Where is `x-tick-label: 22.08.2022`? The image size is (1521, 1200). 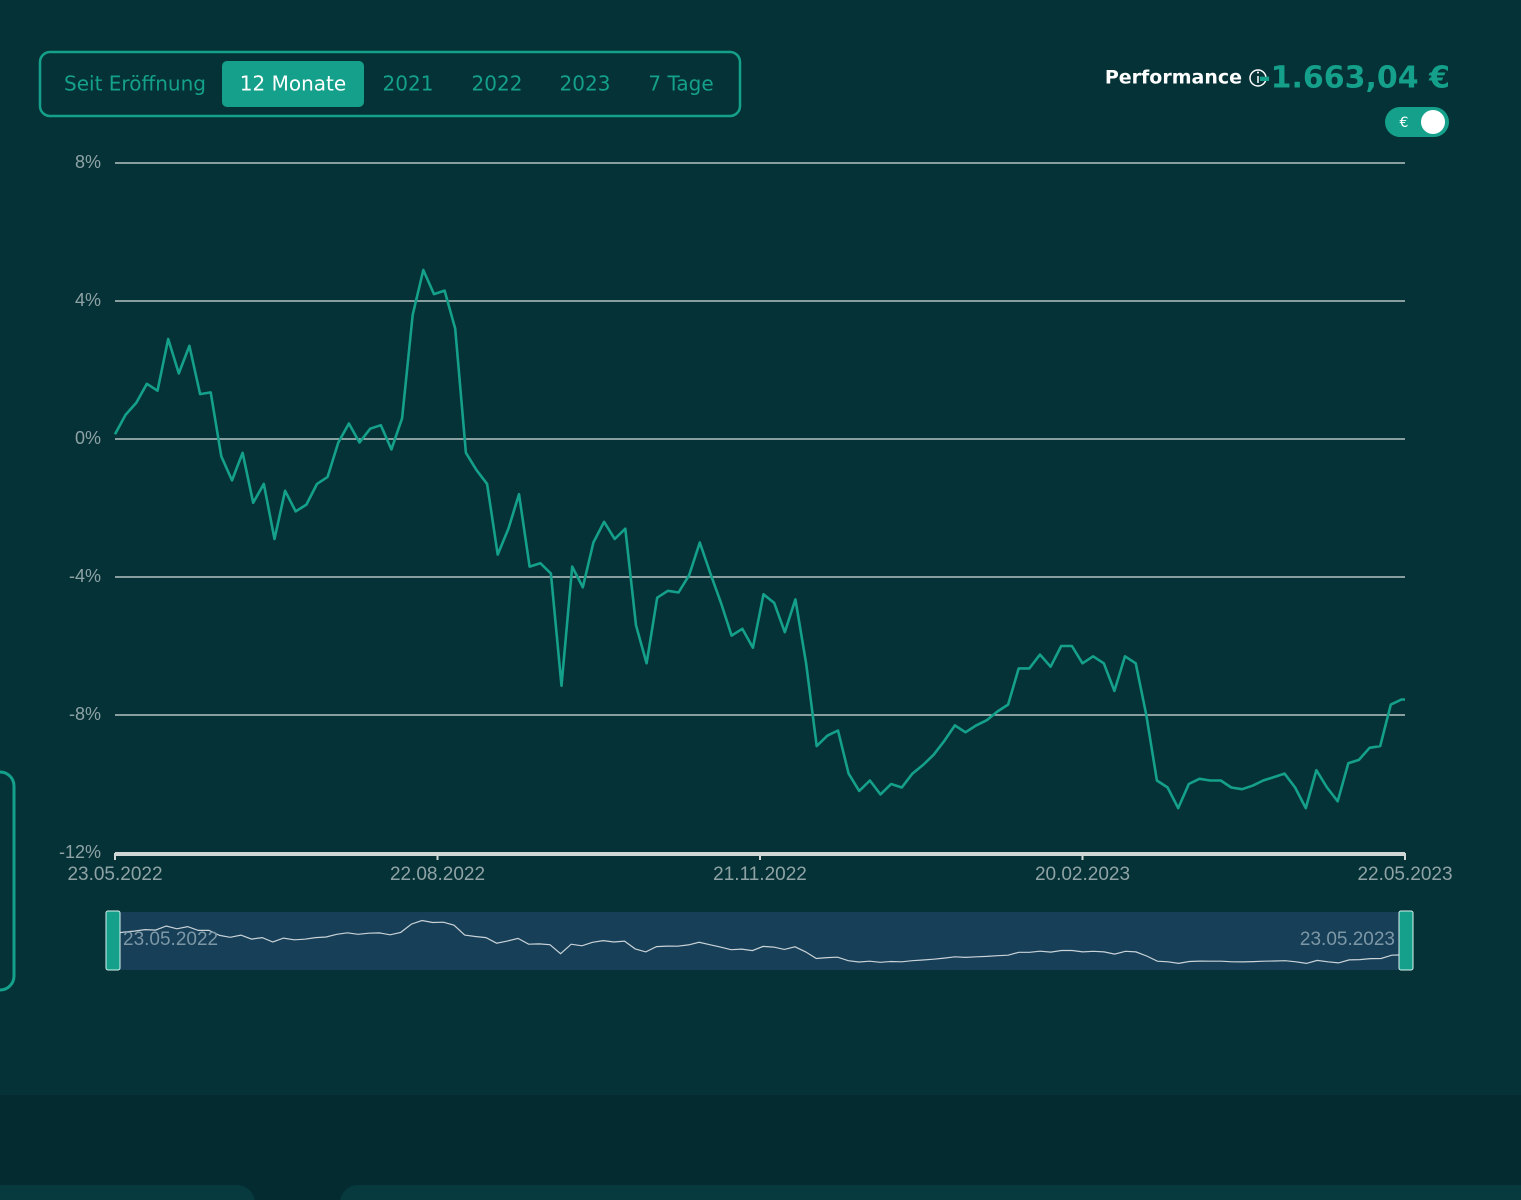
x-tick-label: 22.08.2022 is located at coordinates (437, 874).